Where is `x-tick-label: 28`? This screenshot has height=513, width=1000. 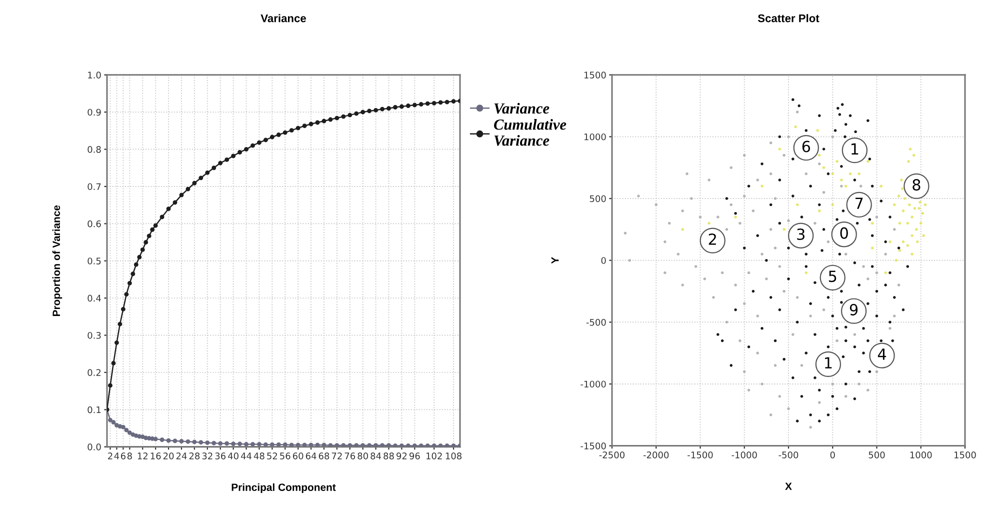 x-tick-label: 28 is located at coordinates (194, 456).